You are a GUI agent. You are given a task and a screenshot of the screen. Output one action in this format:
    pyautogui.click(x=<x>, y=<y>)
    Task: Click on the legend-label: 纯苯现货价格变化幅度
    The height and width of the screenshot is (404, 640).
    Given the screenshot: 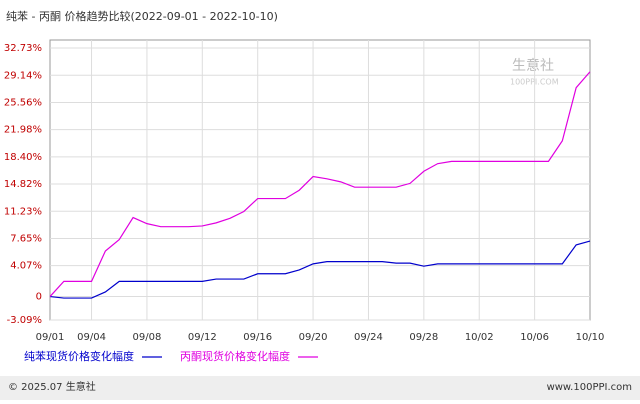 What is the action you would take?
    pyautogui.click(x=79, y=356)
    